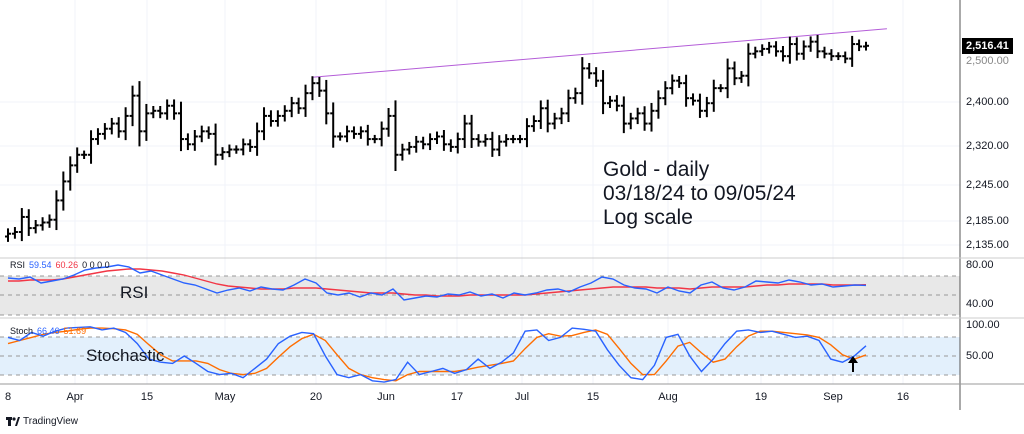  I want to click on price-tick: 2,245.00, so click(987, 185).